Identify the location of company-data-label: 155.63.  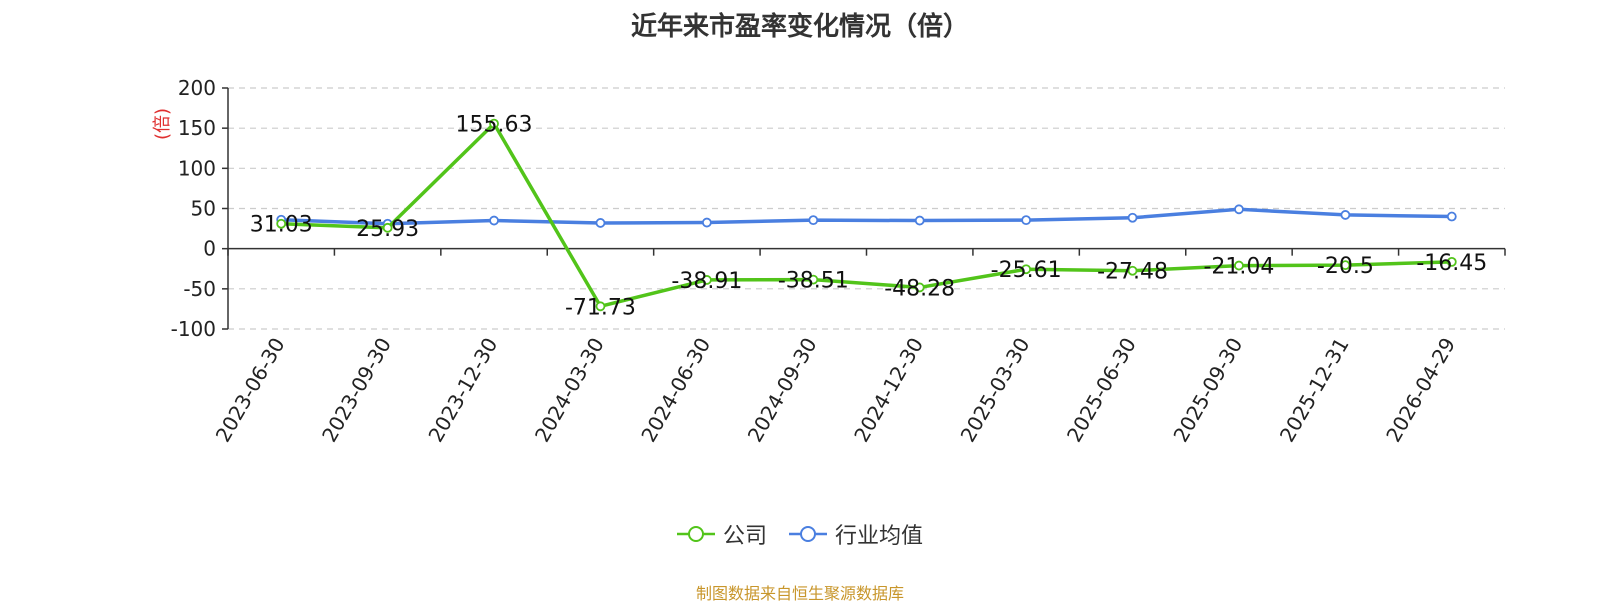
(494, 125).